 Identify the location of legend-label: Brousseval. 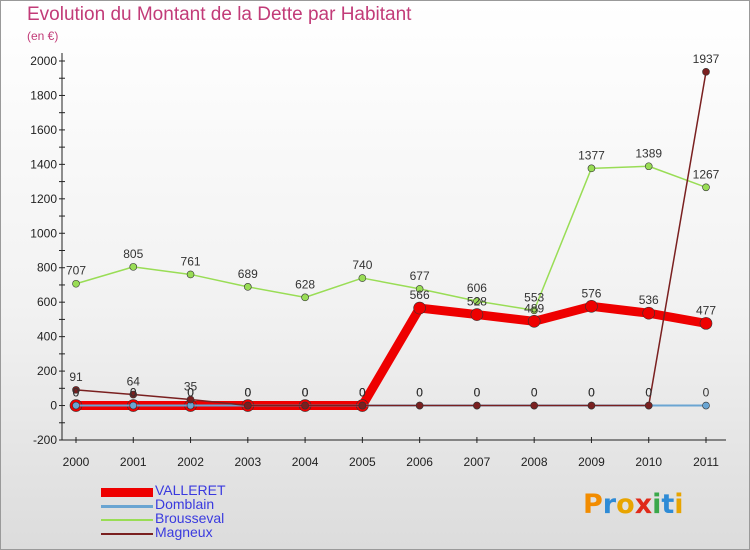
(190, 518).